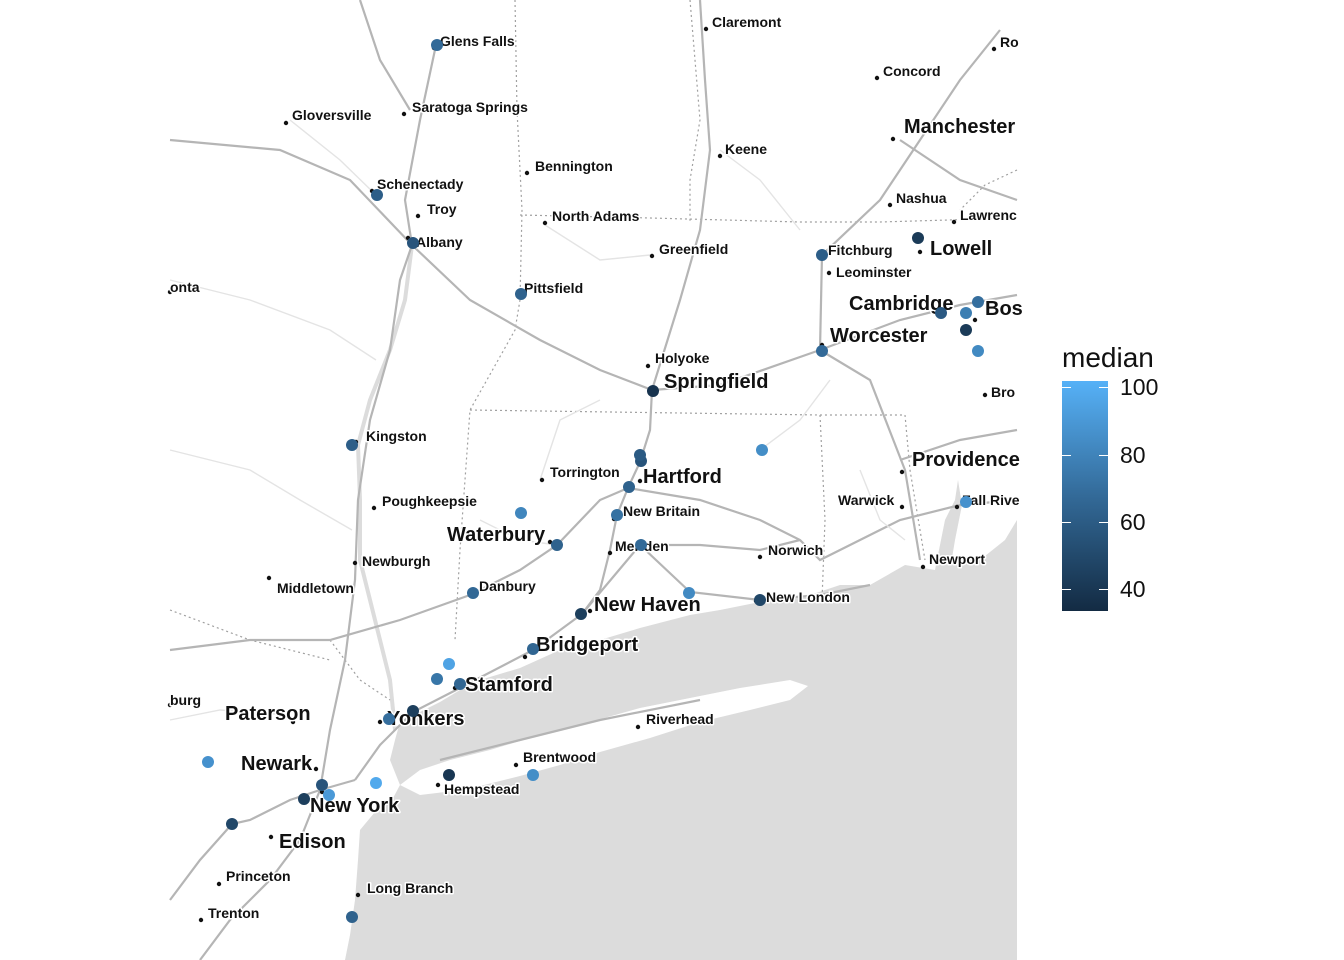  What do you see at coordinates (985, 395) in the screenshot?
I see `city-dot-bro` at bounding box center [985, 395].